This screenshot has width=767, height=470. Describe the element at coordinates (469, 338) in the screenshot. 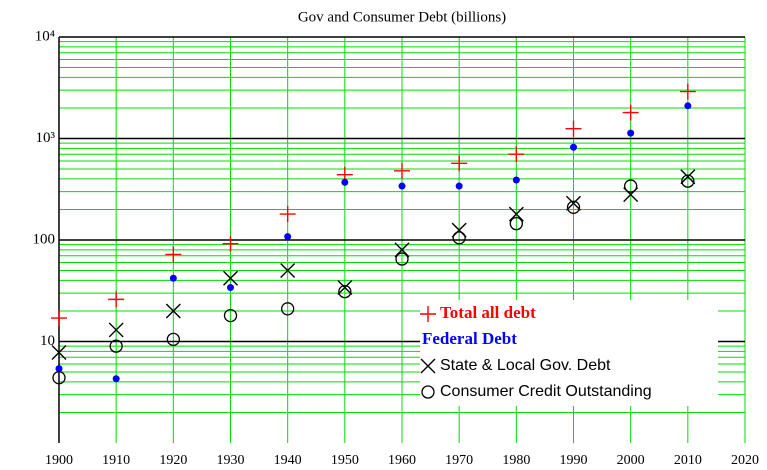

I see `legend-label: Federal Debt` at that location.